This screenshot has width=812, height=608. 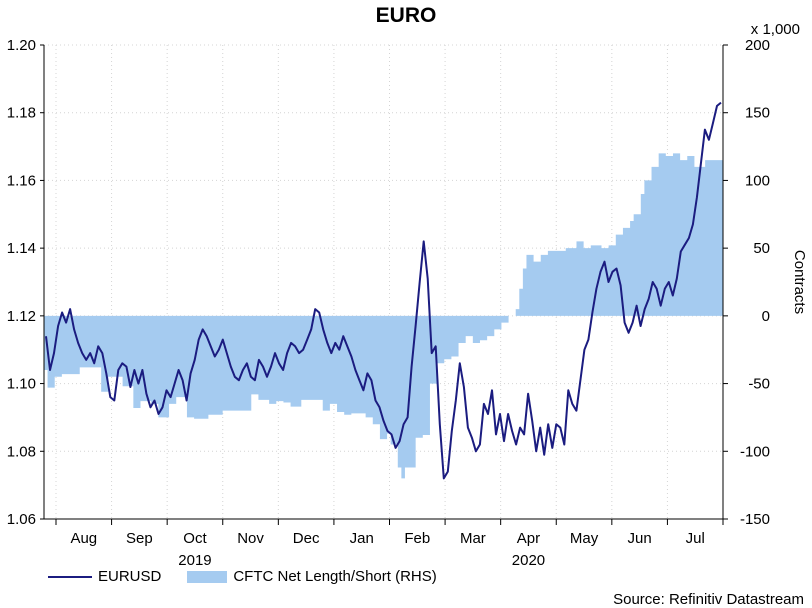 I want to click on x-tick-label-feb: Feb, so click(x=417, y=538).